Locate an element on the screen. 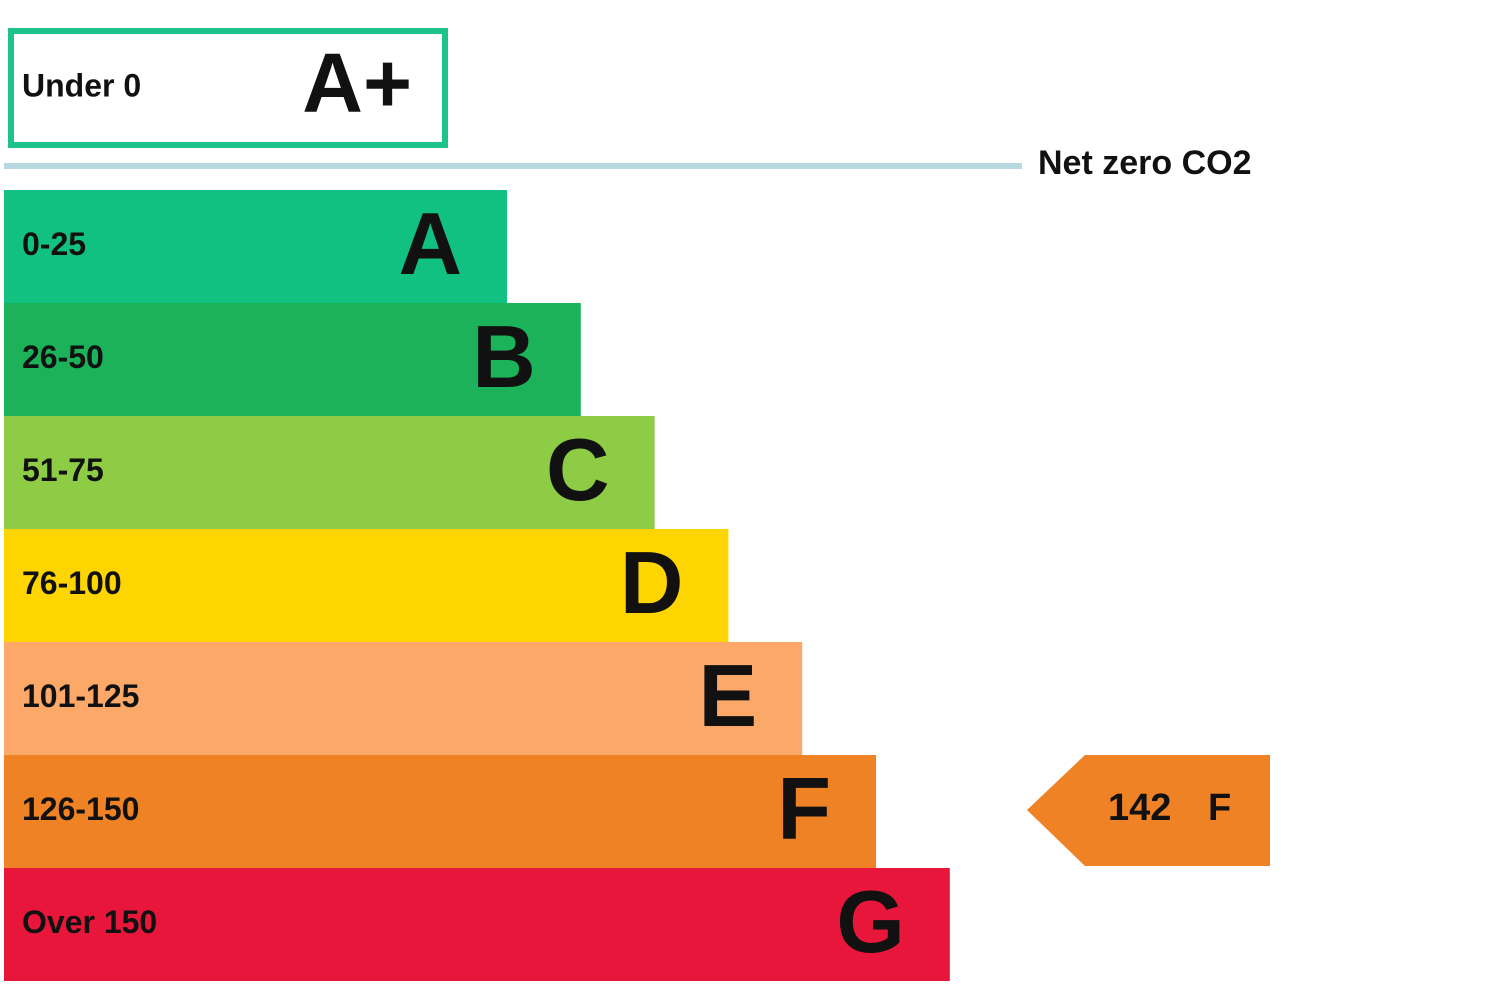 Image resolution: width=1500 pixels, height=1000 pixels. indicator-value: 142 is located at coordinates (1139, 808).